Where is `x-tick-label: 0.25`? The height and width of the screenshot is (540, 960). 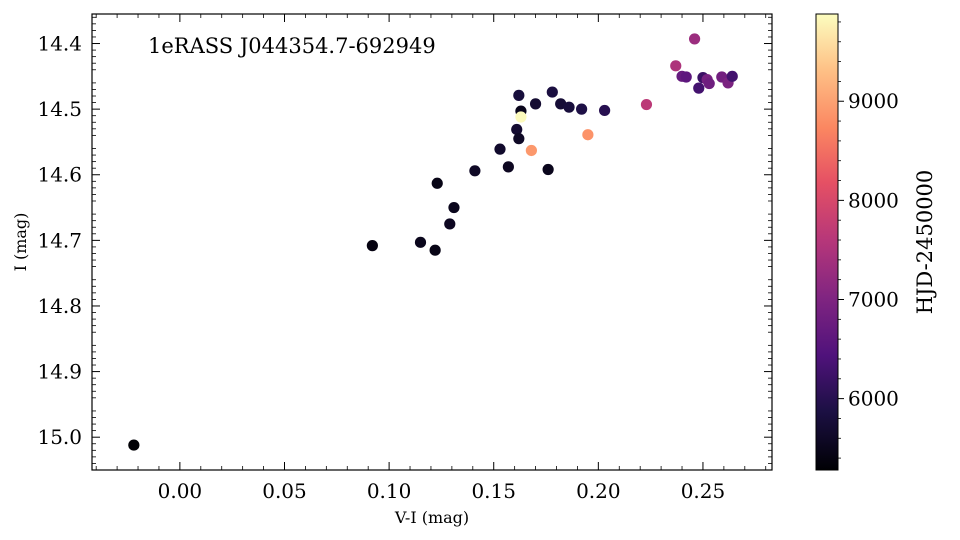
x-tick-label: 0.25 is located at coordinates (703, 491).